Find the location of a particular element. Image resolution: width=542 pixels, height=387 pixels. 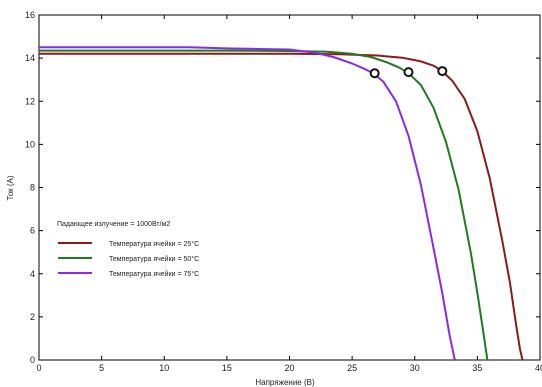

x-tick-label: 40 is located at coordinates (538, 368).